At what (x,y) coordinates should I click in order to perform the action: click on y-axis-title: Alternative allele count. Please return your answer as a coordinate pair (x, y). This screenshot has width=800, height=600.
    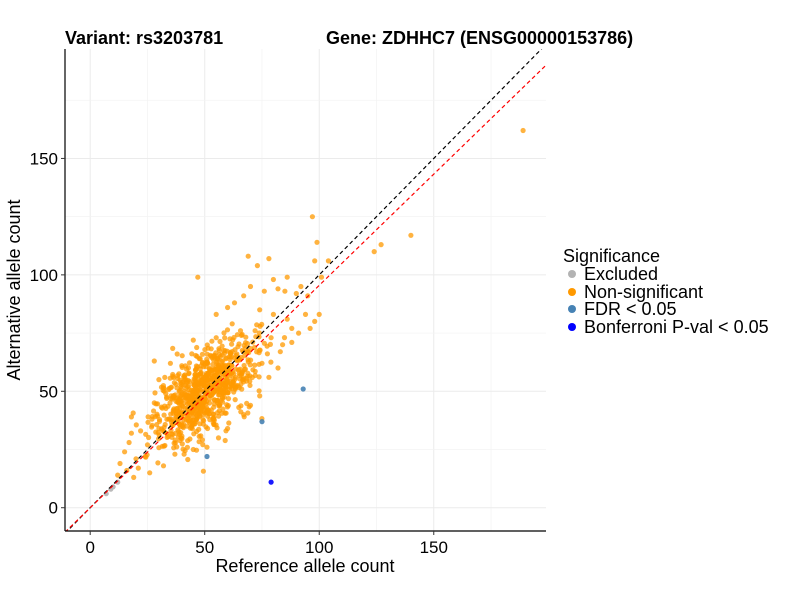
    Looking at the image, I should click on (14, 289).